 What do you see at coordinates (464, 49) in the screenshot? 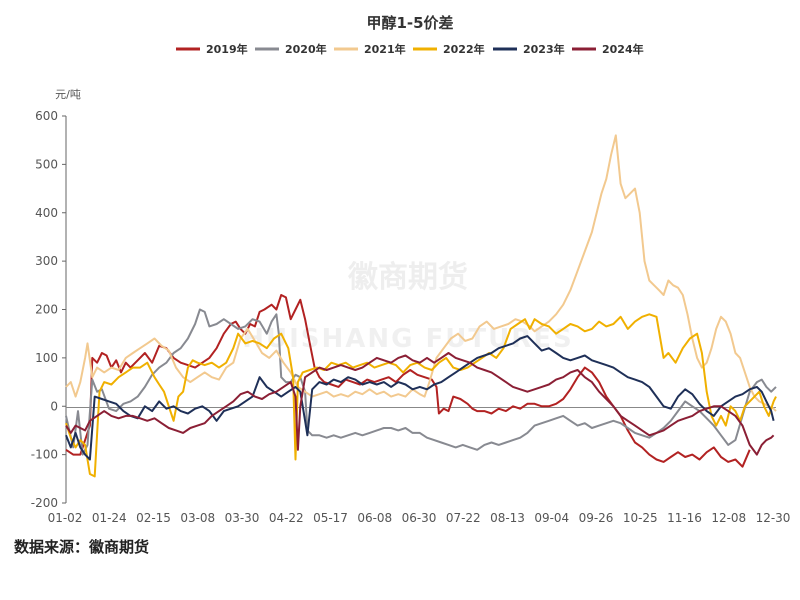
I see `legend-label: 2022年` at bounding box center [464, 49].